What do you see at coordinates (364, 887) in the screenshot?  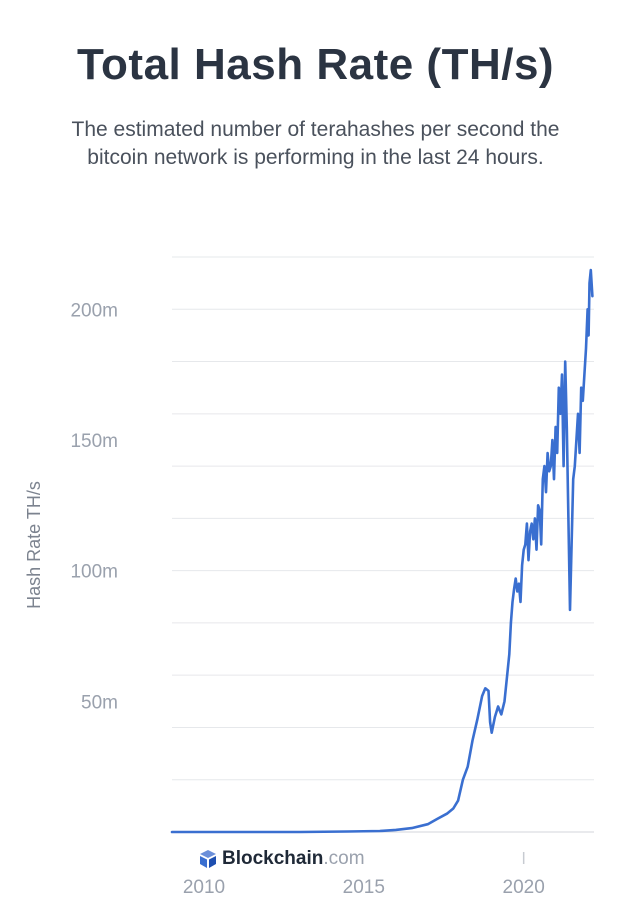 I see `x-tick-label: 2015` at bounding box center [364, 887].